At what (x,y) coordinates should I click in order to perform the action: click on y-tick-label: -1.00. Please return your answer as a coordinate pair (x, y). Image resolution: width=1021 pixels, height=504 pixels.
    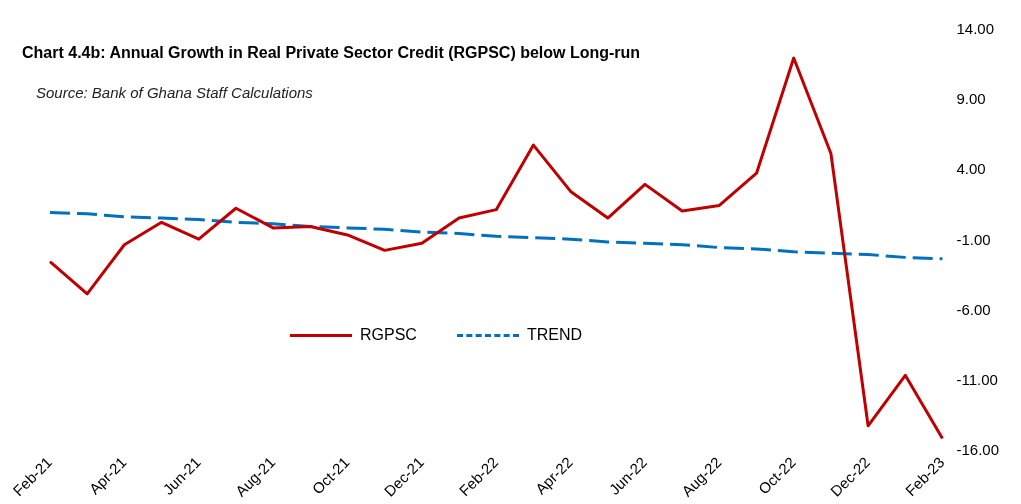
    Looking at the image, I should click on (973, 239).